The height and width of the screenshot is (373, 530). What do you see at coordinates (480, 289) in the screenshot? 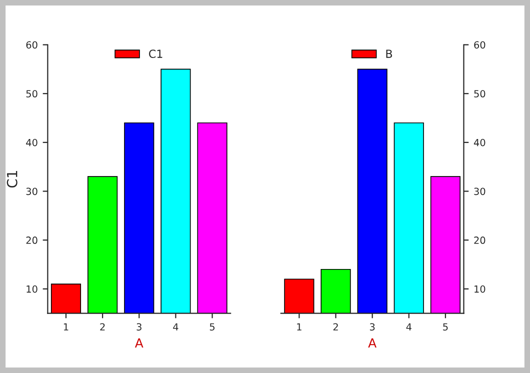
I see `y2-tick-label: 10` at bounding box center [480, 289].